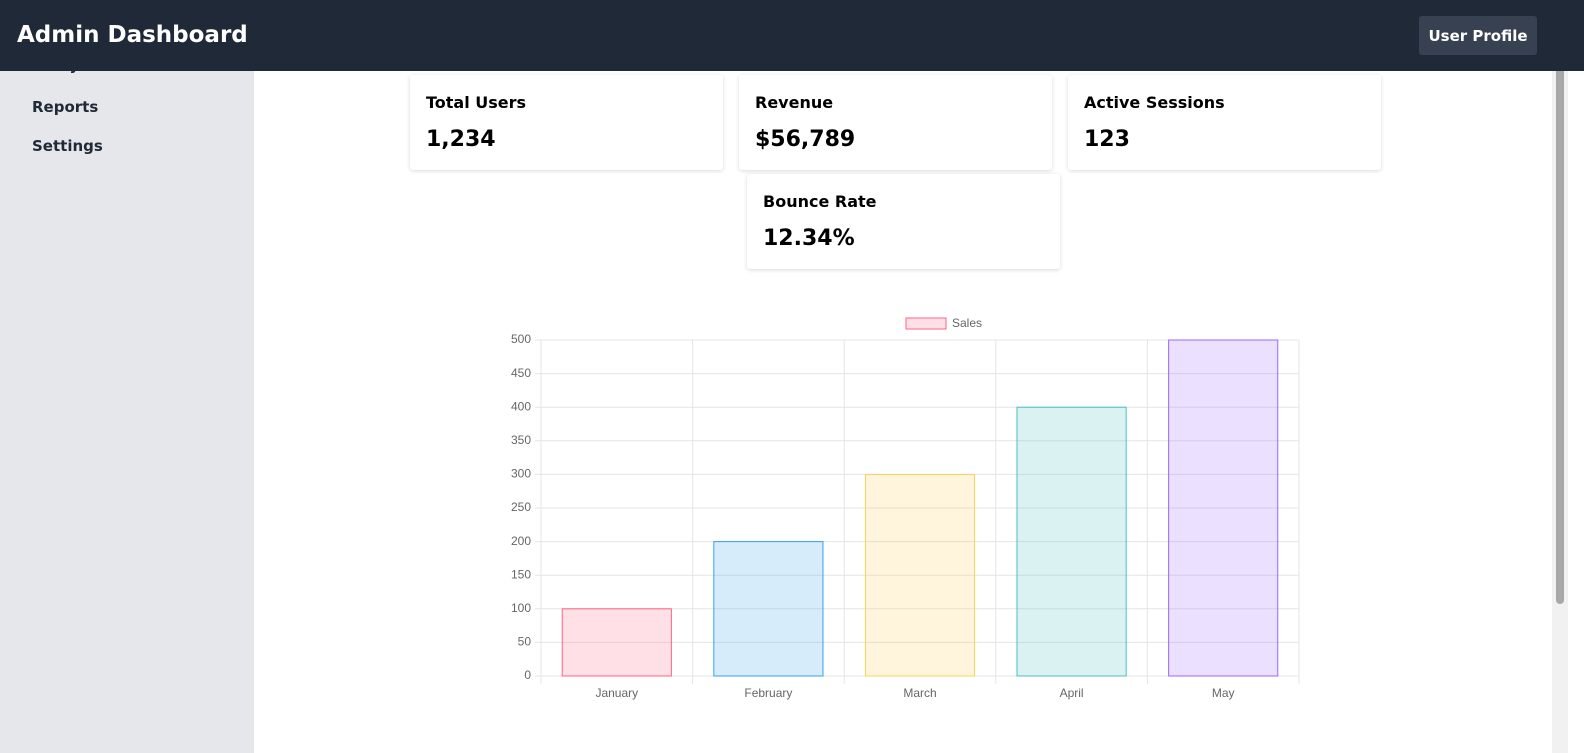 This screenshot has height=753, width=1584. I want to click on stat-card: Revenue $56,789, so click(895, 122).